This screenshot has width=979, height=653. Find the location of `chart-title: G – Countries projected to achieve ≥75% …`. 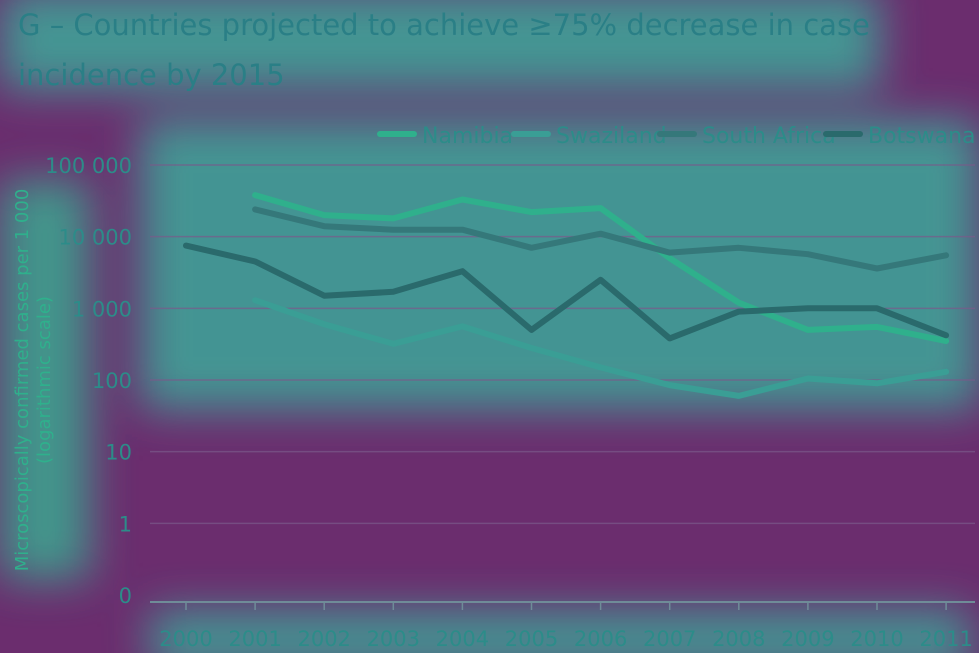

chart-title: G – Countries projected to achieve ≥75% … is located at coordinates (444, 50).